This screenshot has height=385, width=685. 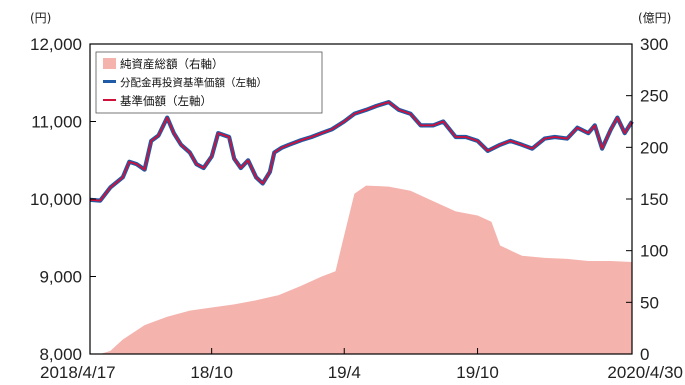 I want to click on legend-swatch-net-assets, so click(x=109, y=63).